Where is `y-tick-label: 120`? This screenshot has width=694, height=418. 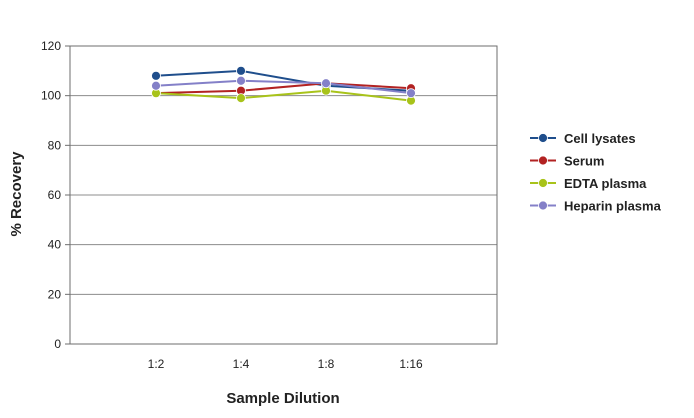 y-tick-label: 120 is located at coordinates (51, 46).